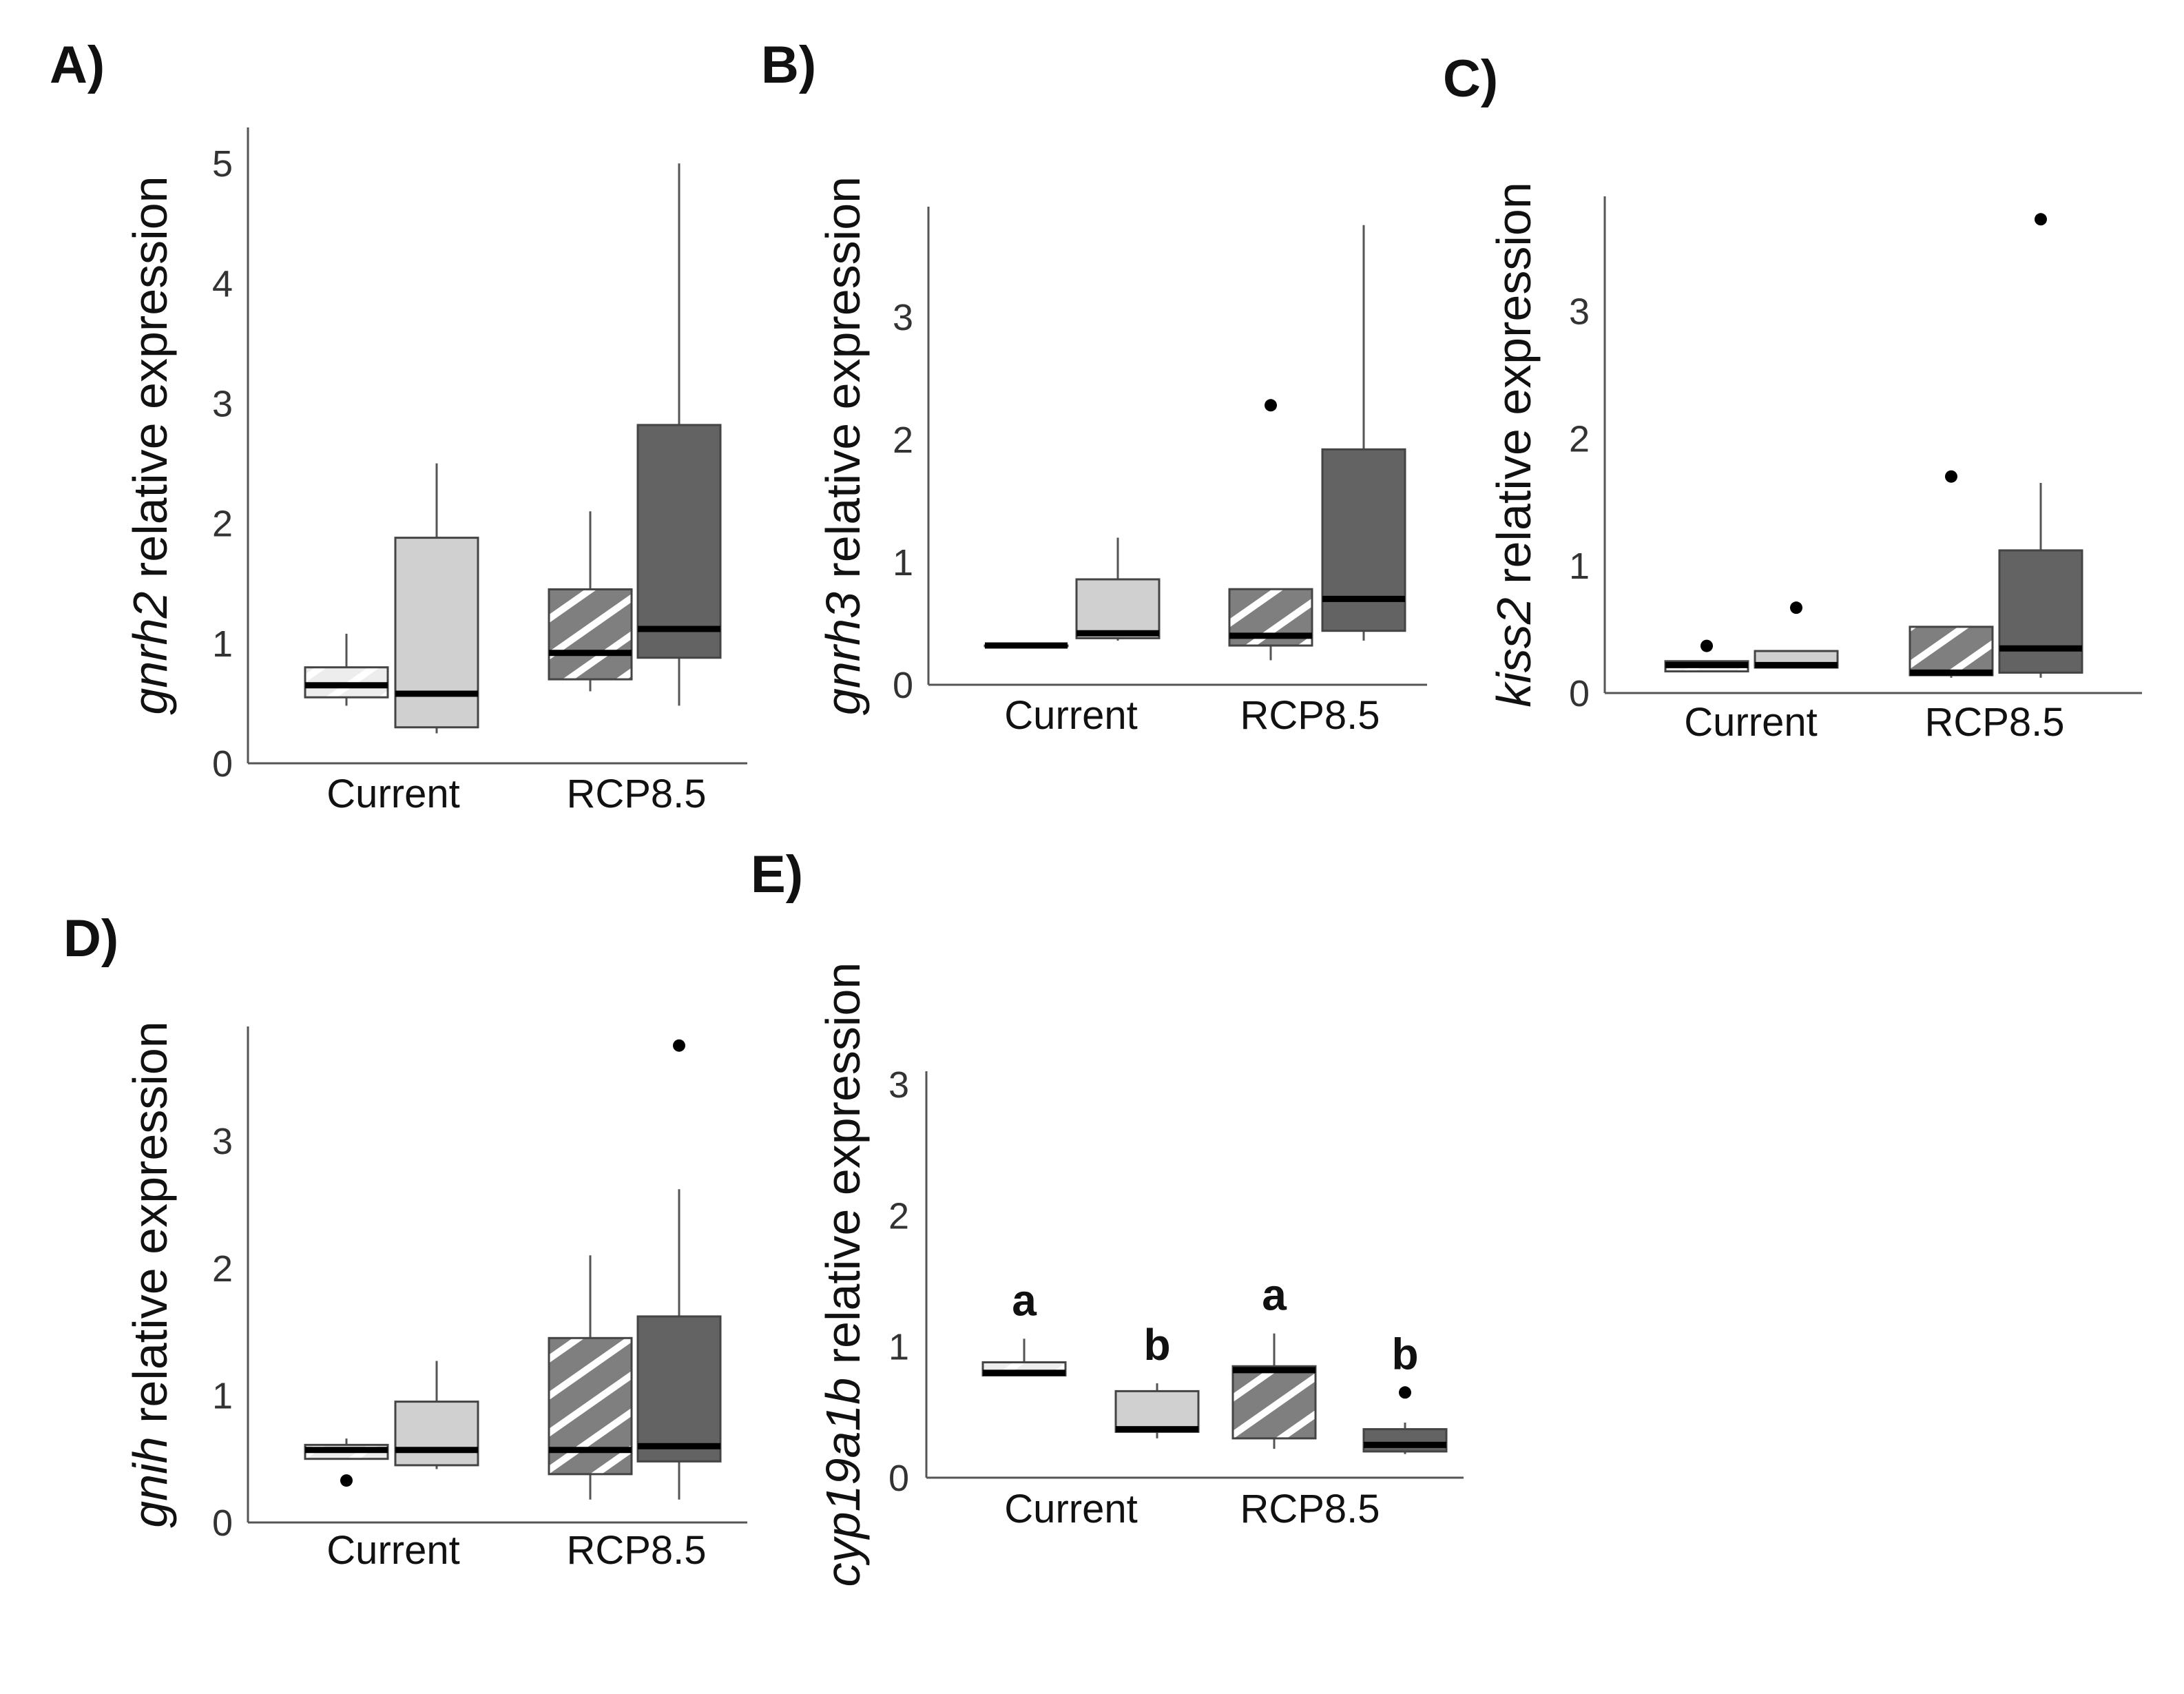 Image resolution: width=2184 pixels, height=1694 pixels. I want to click on y-axis-label-gene: cyp19a1b, so click(843, 1483).